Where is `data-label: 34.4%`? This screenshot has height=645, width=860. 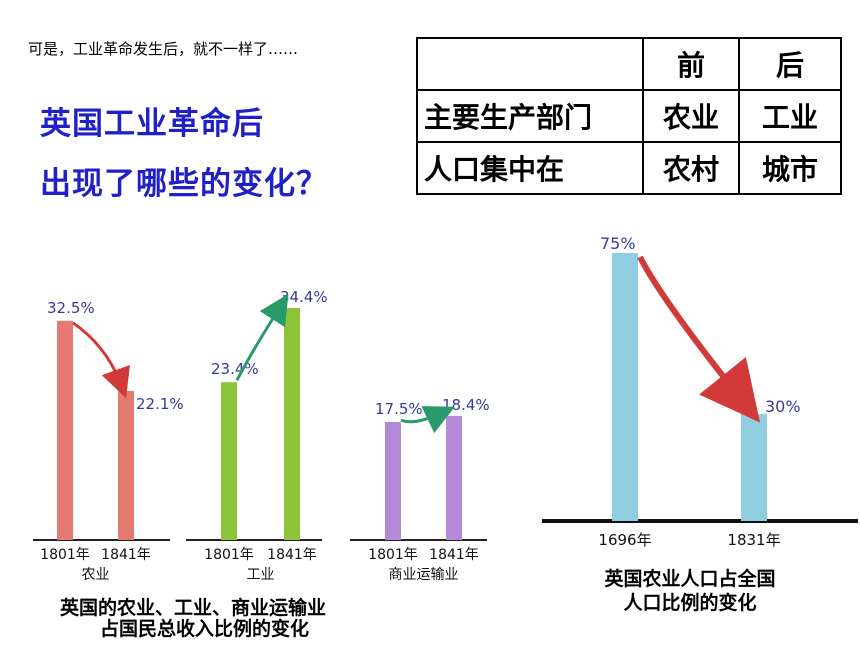 data-label: 34.4% is located at coordinates (304, 297).